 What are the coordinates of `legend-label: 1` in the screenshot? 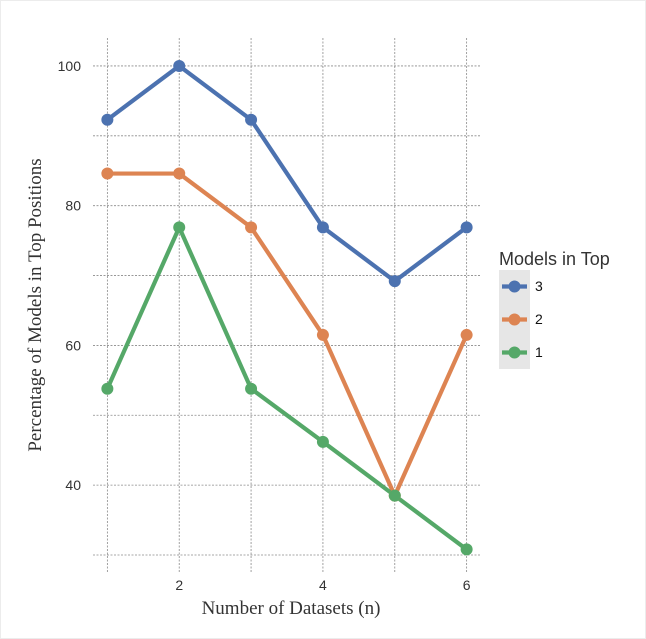 It's located at (539, 352).